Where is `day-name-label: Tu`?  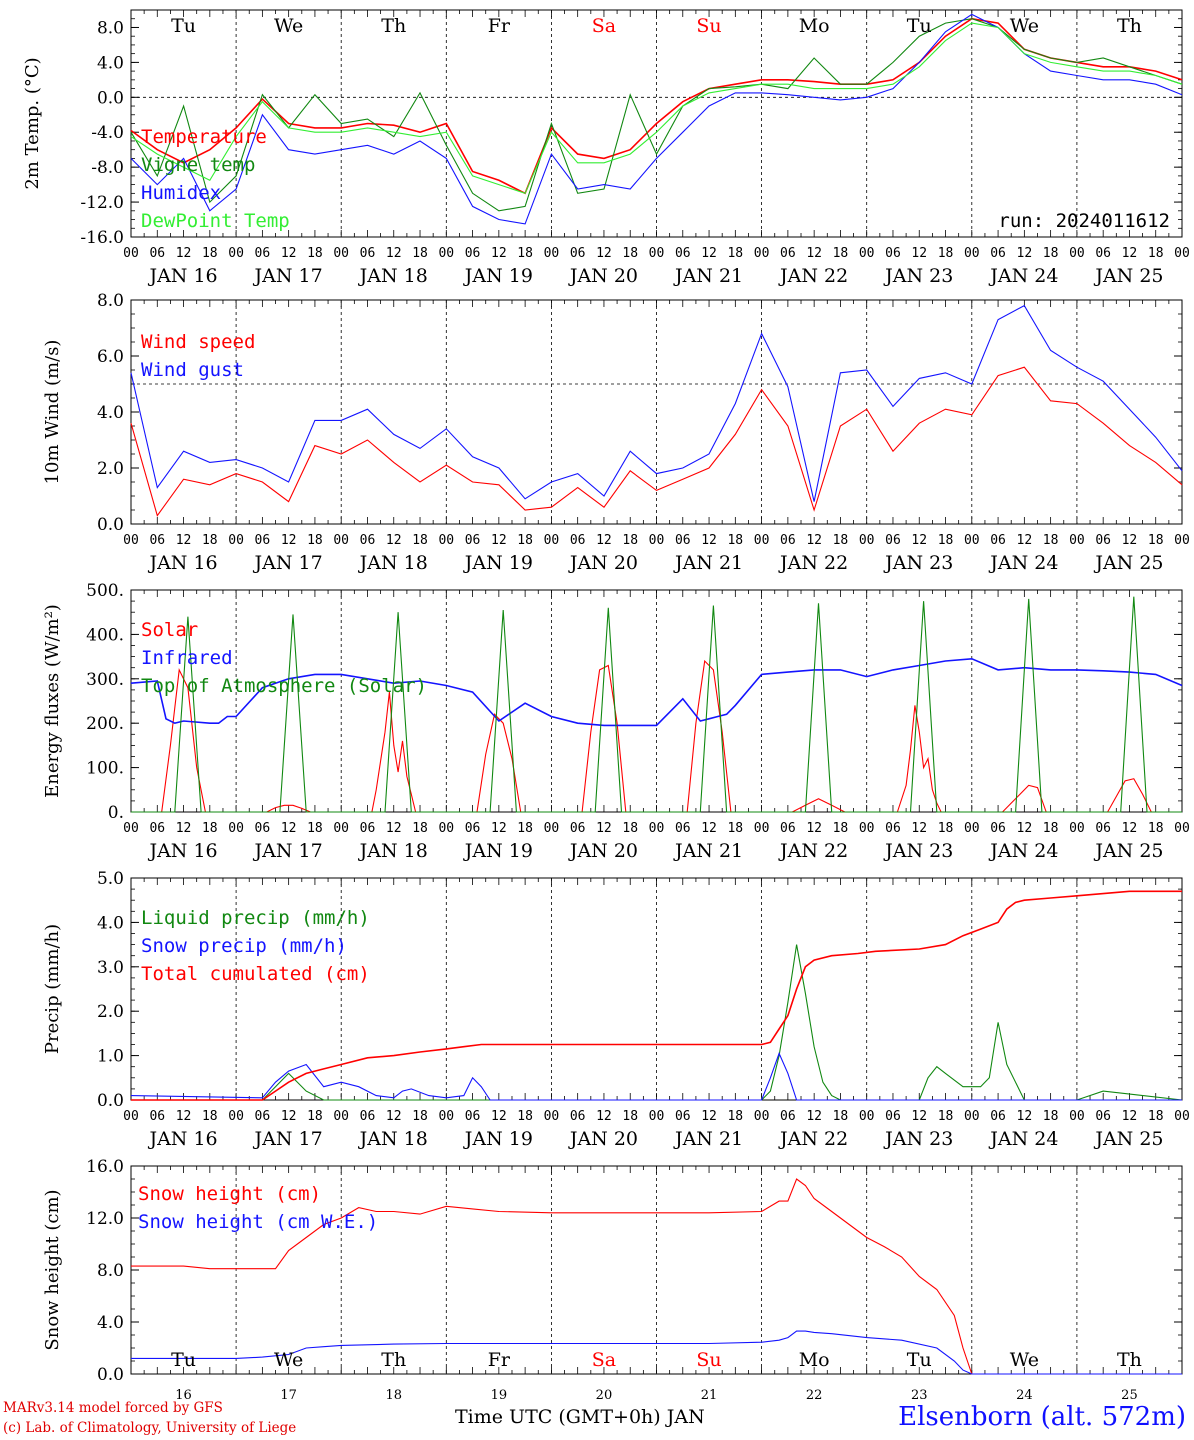 day-name-label: Tu is located at coordinates (919, 26).